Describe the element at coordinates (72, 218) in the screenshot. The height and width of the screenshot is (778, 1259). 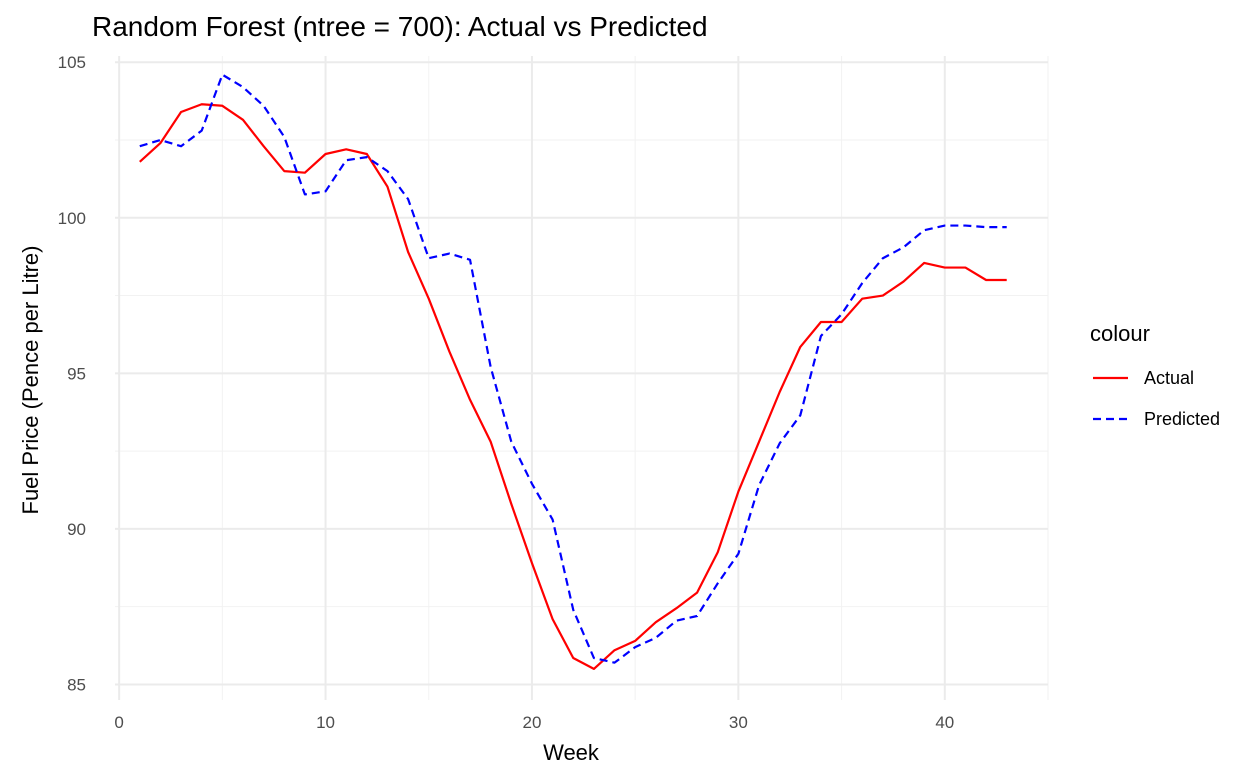
I see `y-tick-label: 100` at that location.